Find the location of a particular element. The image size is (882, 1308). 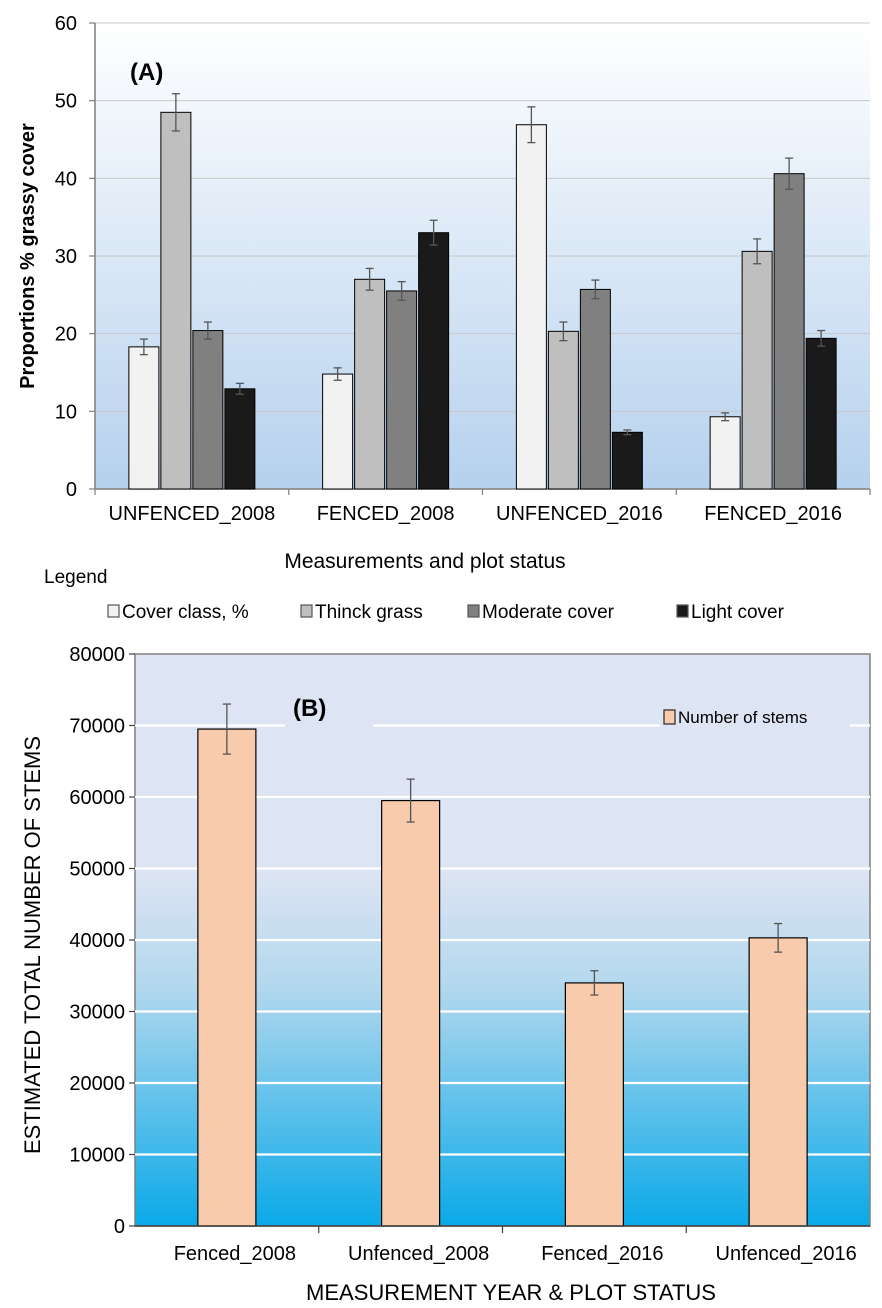

x-tick-label: FENCED_2016 is located at coordinates (773, 514).